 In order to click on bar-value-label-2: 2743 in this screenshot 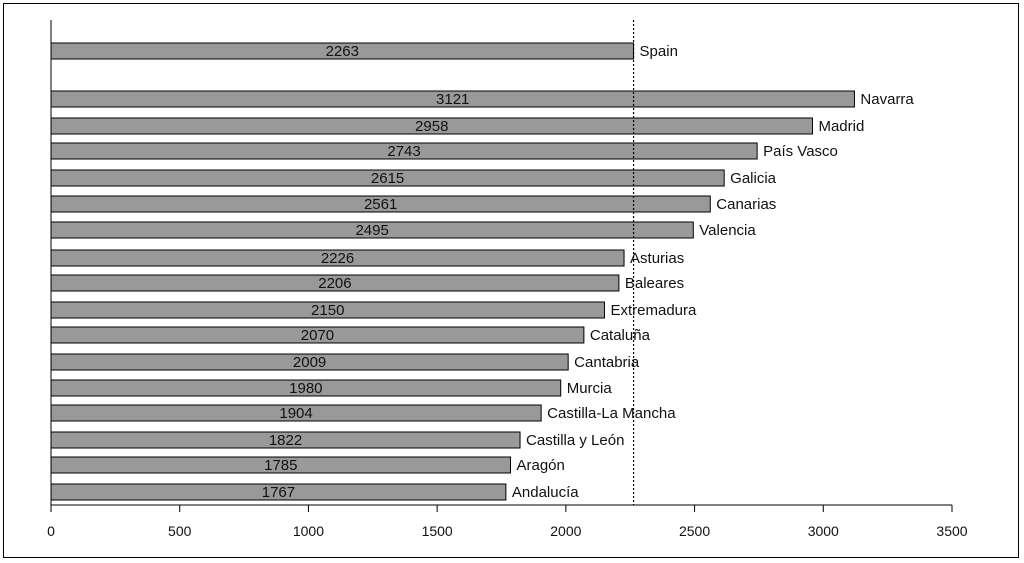, I will do `click(403, 151)`.